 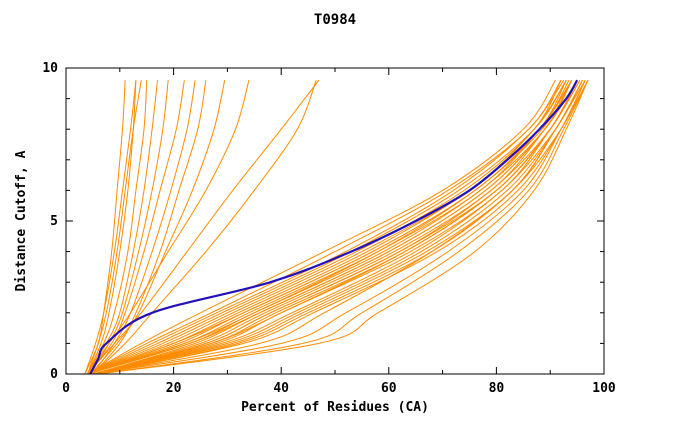 What do you see at coordinates (281, 388) in the screenshot?
I see `tick-label: 40` at bounding box center [281, 388].